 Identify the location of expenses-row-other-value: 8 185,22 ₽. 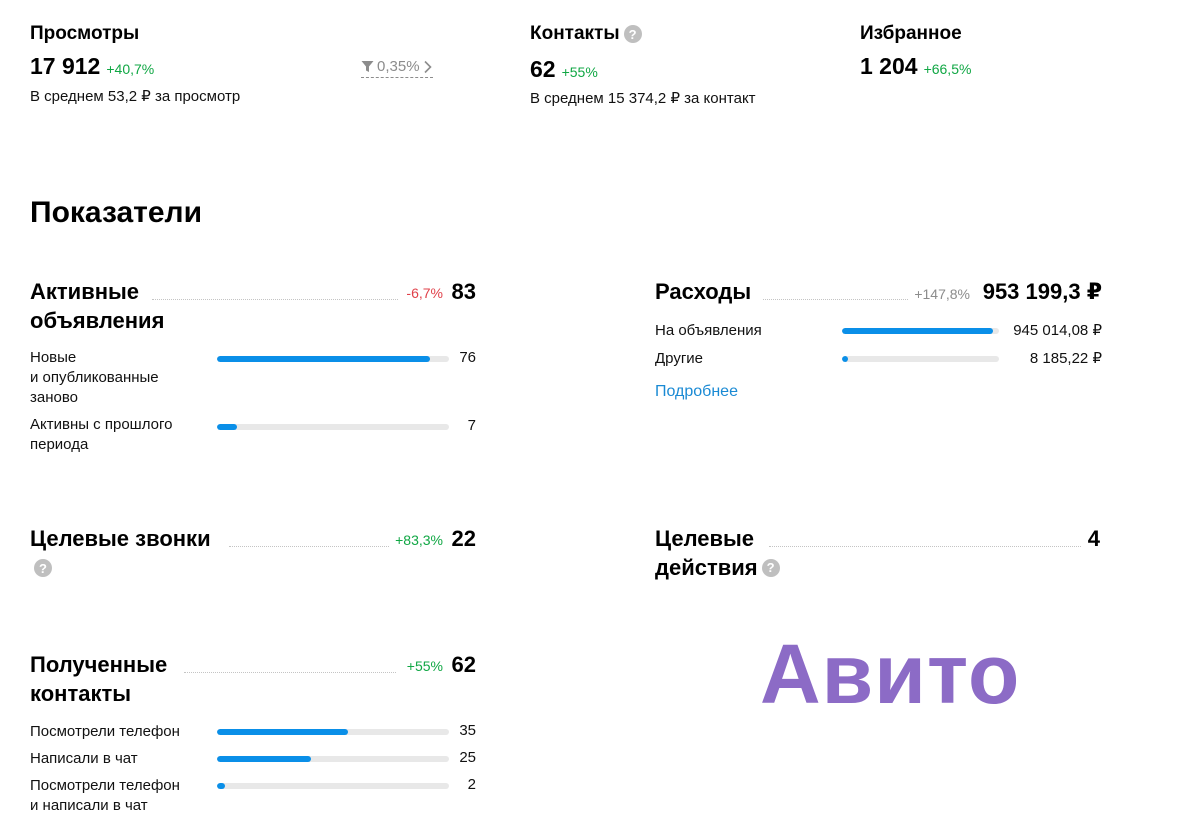
(1065, 358).